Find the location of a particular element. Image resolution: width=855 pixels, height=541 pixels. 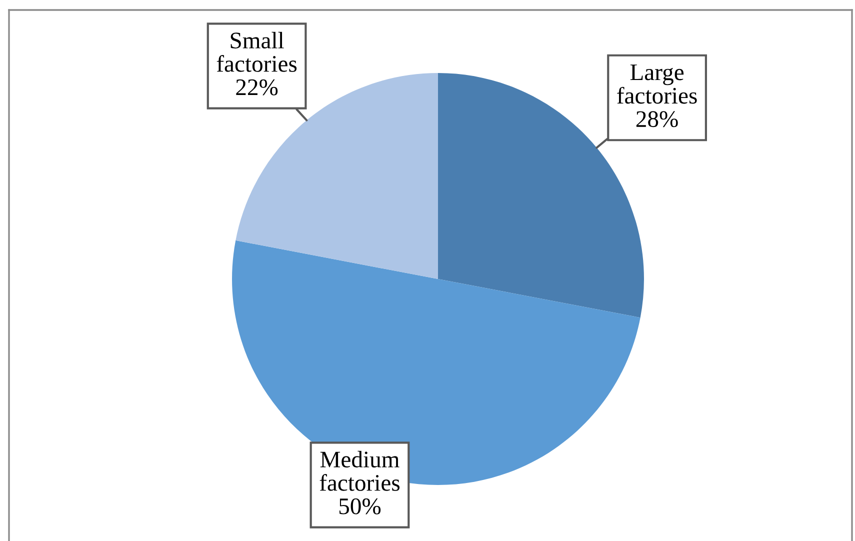

data-label: 50% is located at coordinates (360, 506).